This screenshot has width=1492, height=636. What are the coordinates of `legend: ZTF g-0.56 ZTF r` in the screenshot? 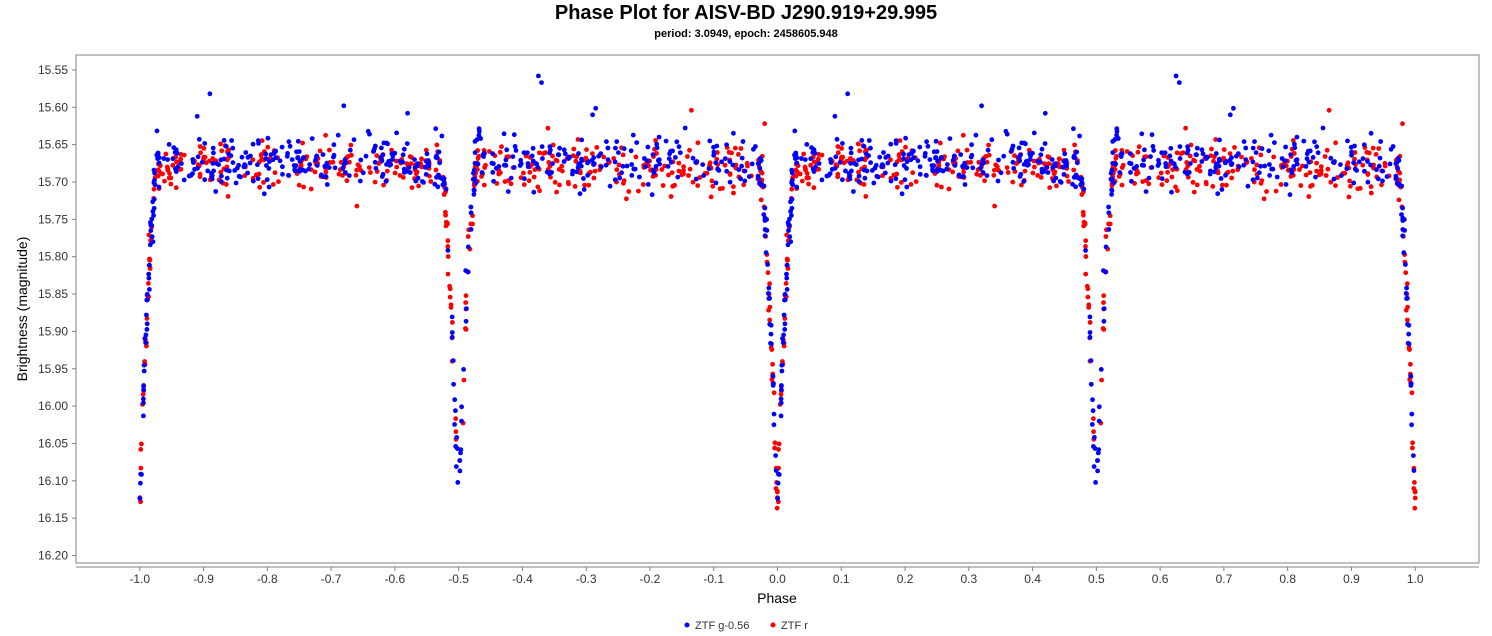 It's located at (746, 626).